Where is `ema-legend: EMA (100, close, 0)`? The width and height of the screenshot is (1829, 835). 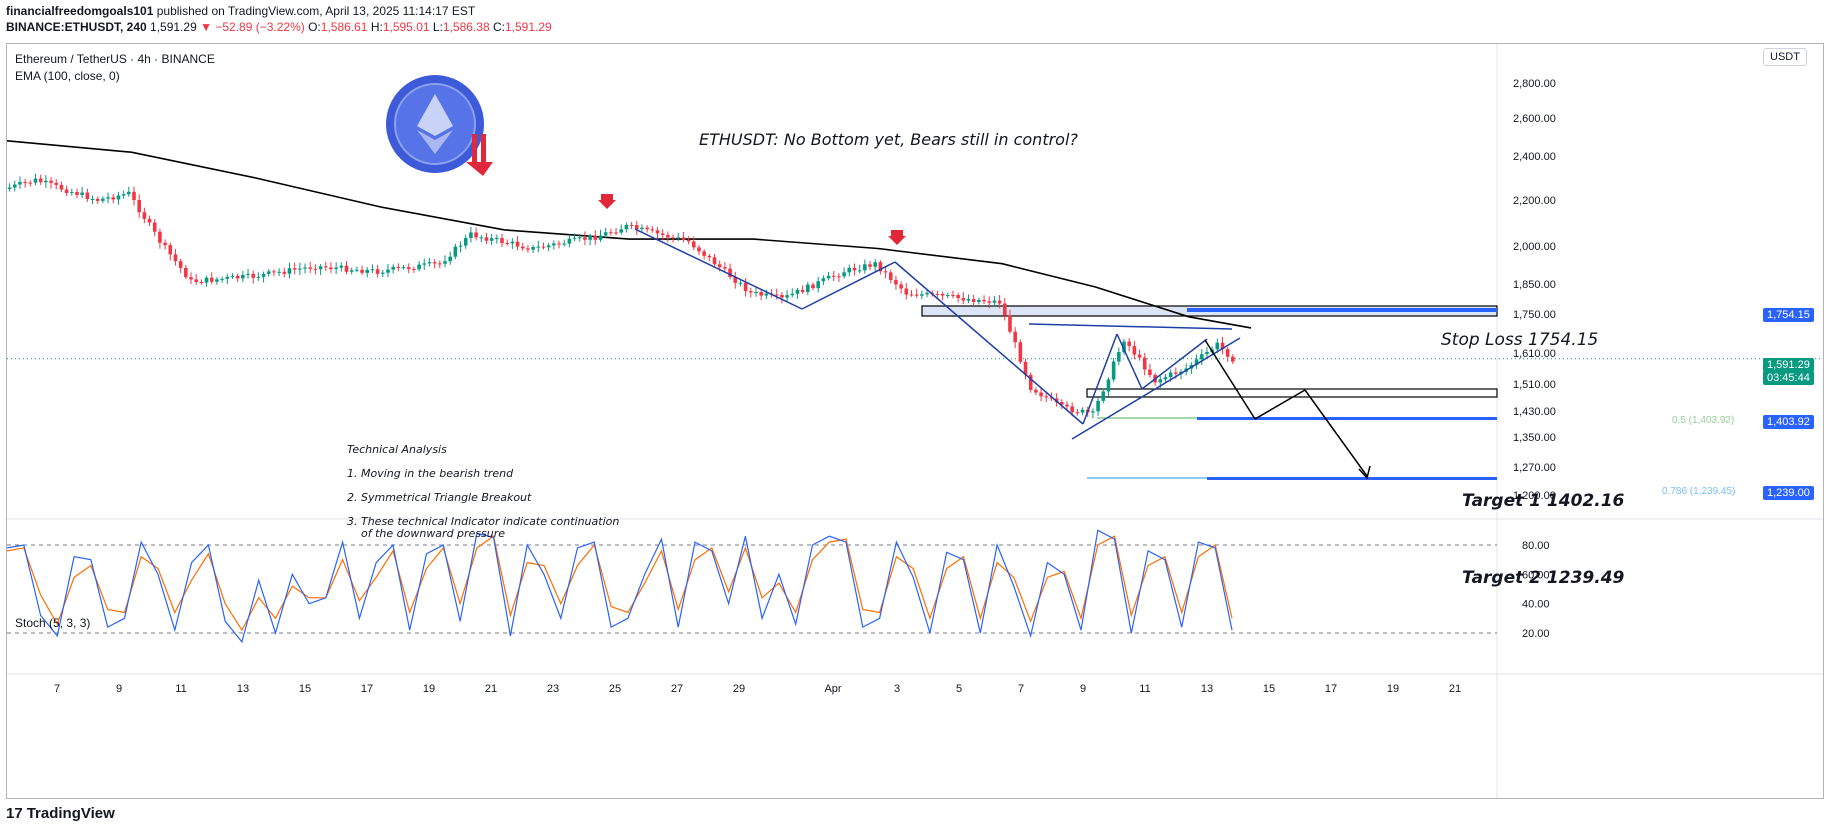
ema-legend: EMA (100, close, 0) is located at coordinates (67, 76).